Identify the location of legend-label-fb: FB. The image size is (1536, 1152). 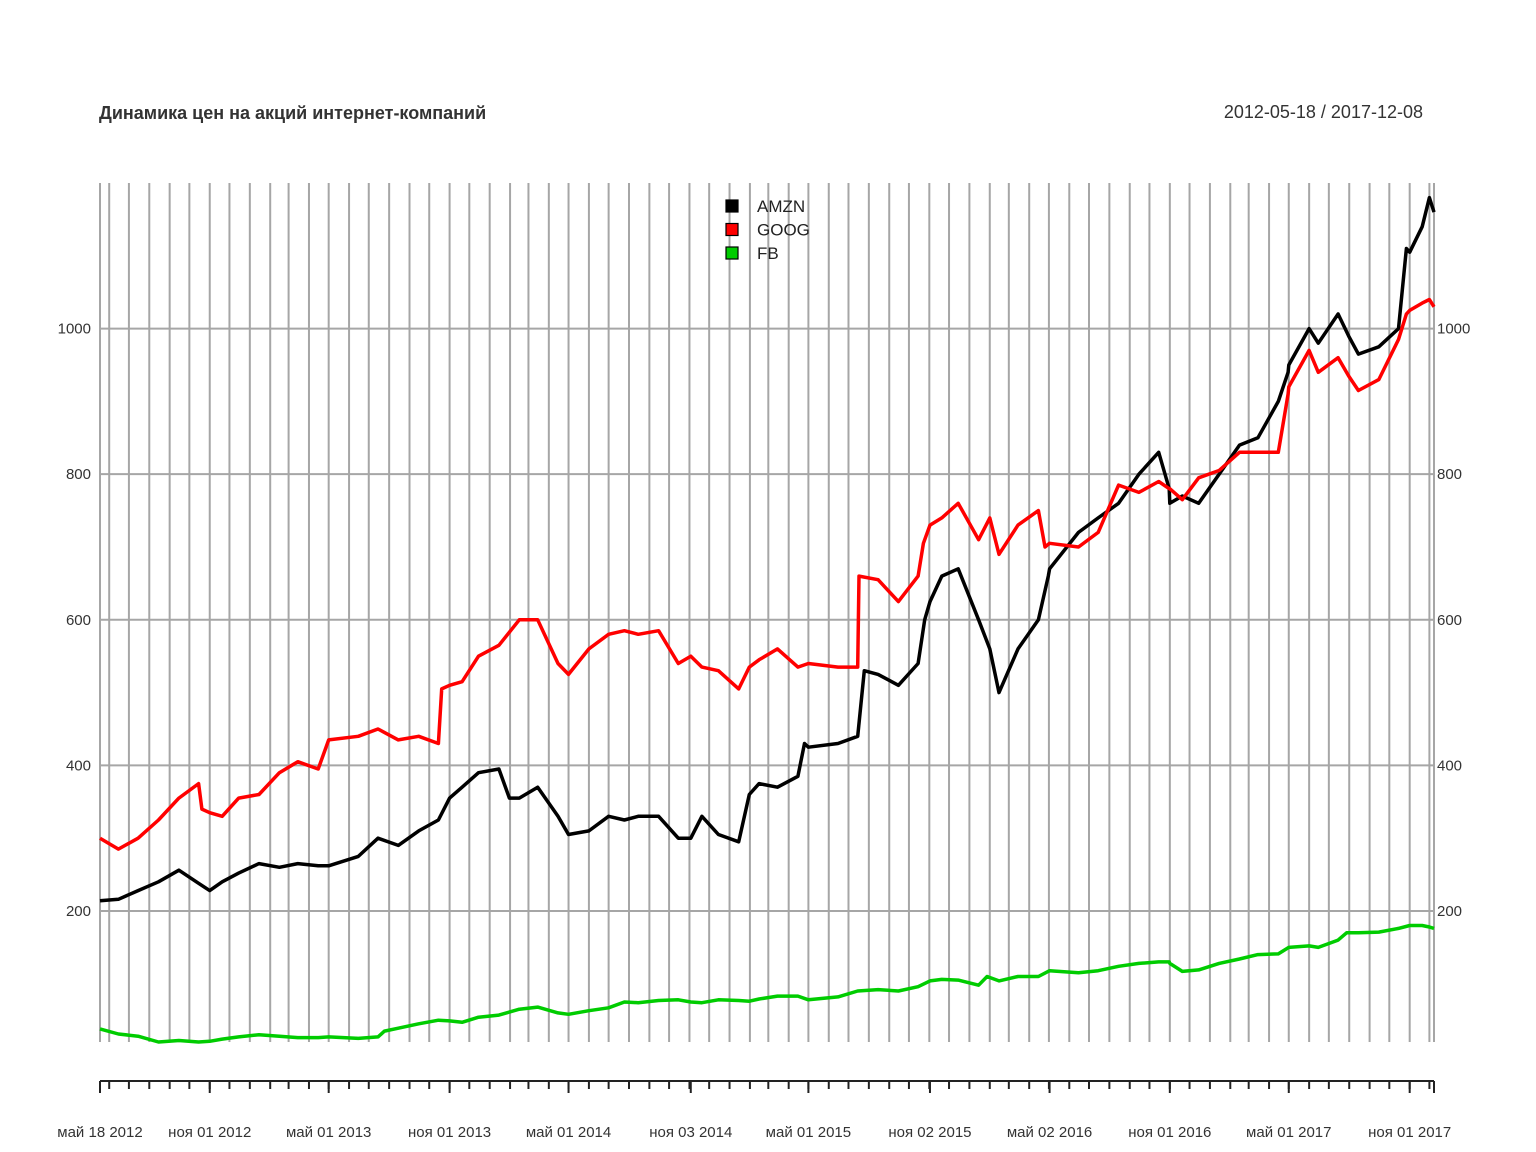
(768, 253).